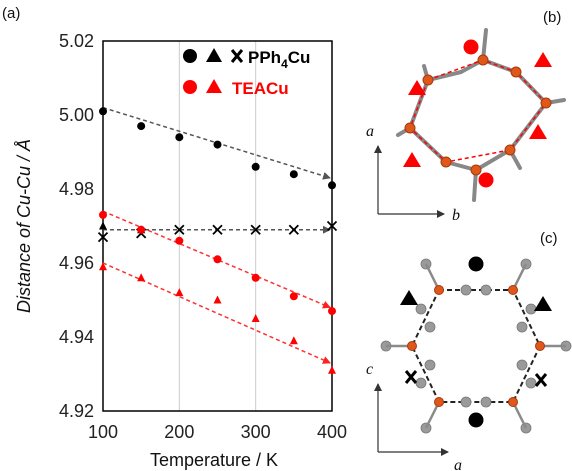  I want to click on structure-diagram-b: a b, so click(466, 126).